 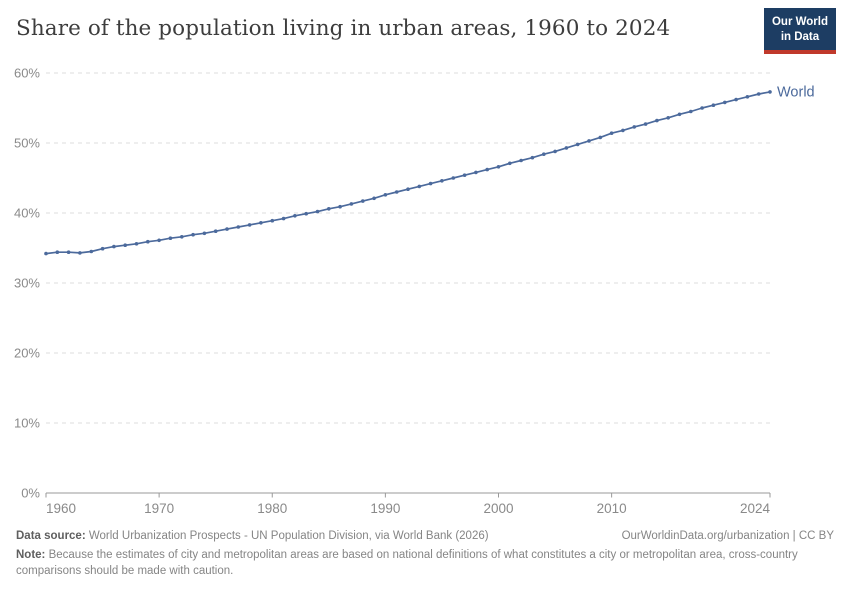 I want to click on data-point-2014, so click(x=657, y=120).